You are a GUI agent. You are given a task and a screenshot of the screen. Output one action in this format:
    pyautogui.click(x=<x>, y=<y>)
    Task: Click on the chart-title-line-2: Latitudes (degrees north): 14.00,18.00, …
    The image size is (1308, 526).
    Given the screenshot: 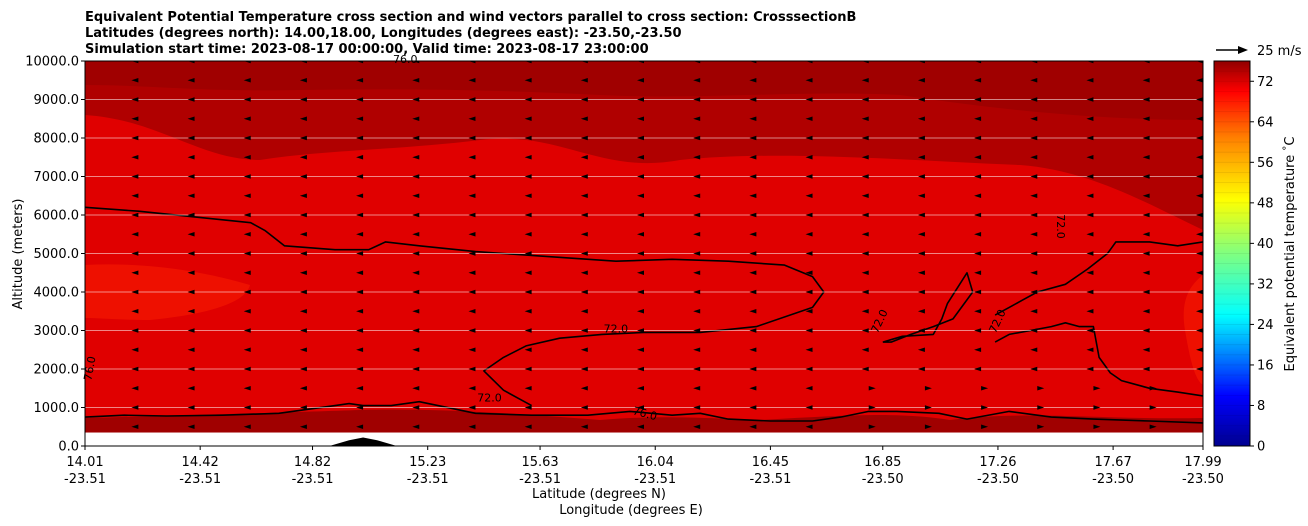 What is the action you would take?
    pyautogui.click(x=383, y=33)
    